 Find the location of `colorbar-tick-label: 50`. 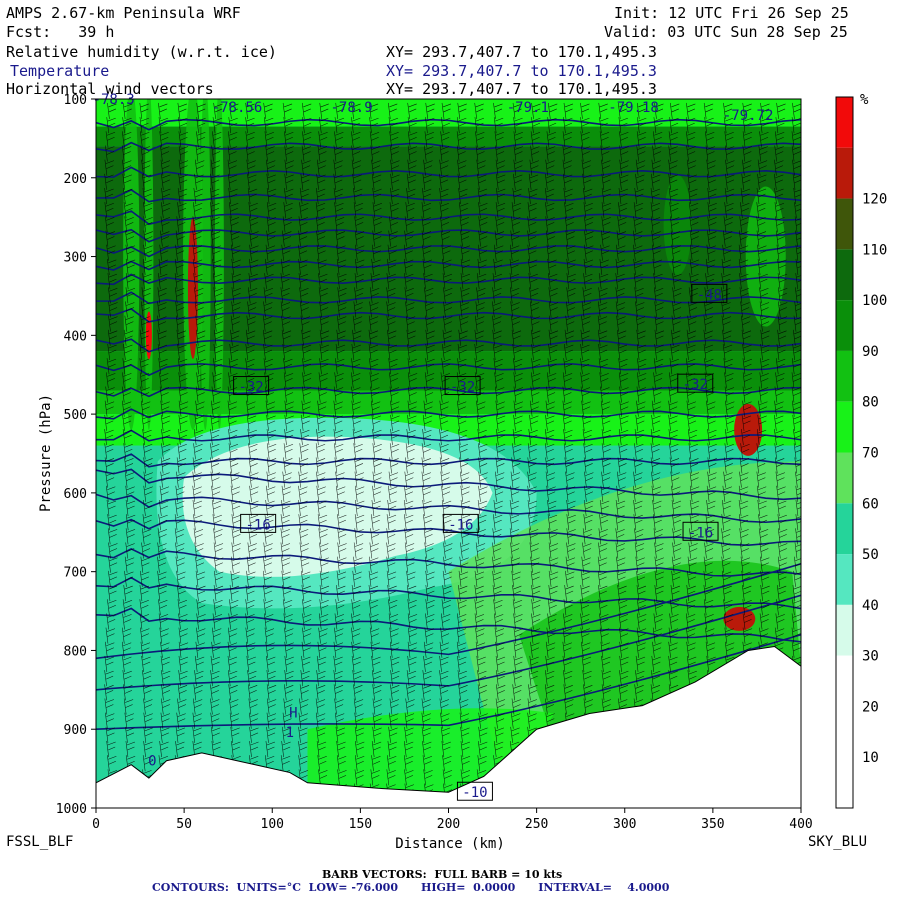

colorbar-tick-label: 50 is located at coordinates (870, 555).